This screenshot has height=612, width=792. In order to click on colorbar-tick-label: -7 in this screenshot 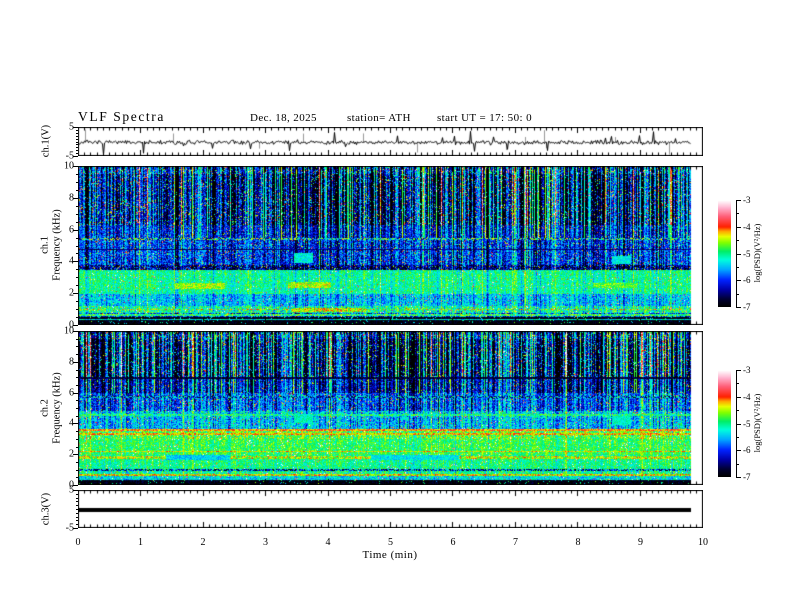, I will do `click(747, 307)`.